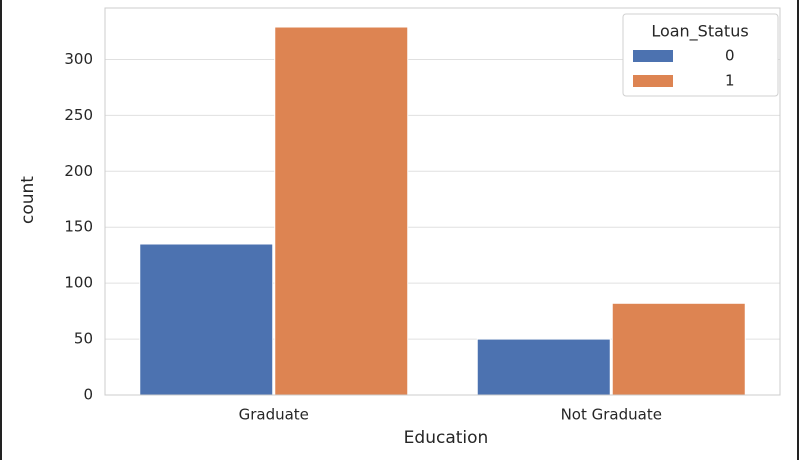 This screenshot has height=460, width=800. Describe the element at coordinates (611, 415) in the screenshot. I see `x-tick-label: Not Graduate` at that location.